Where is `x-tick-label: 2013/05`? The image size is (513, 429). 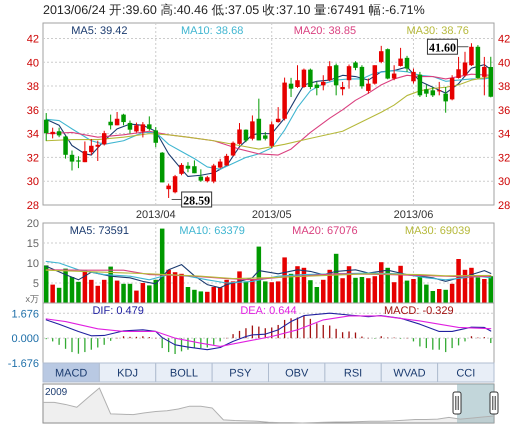
x-tick-label: 2013/05 is located at coordinates (272, 215).